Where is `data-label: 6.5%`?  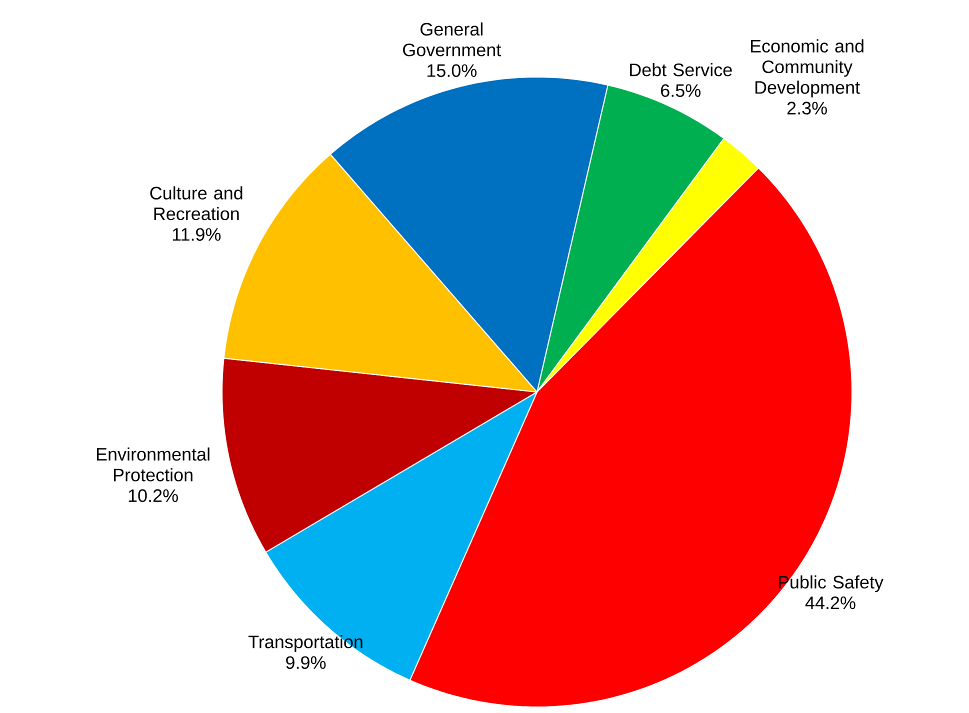
data-label: 6.5% is located at coordinates (681, 90).